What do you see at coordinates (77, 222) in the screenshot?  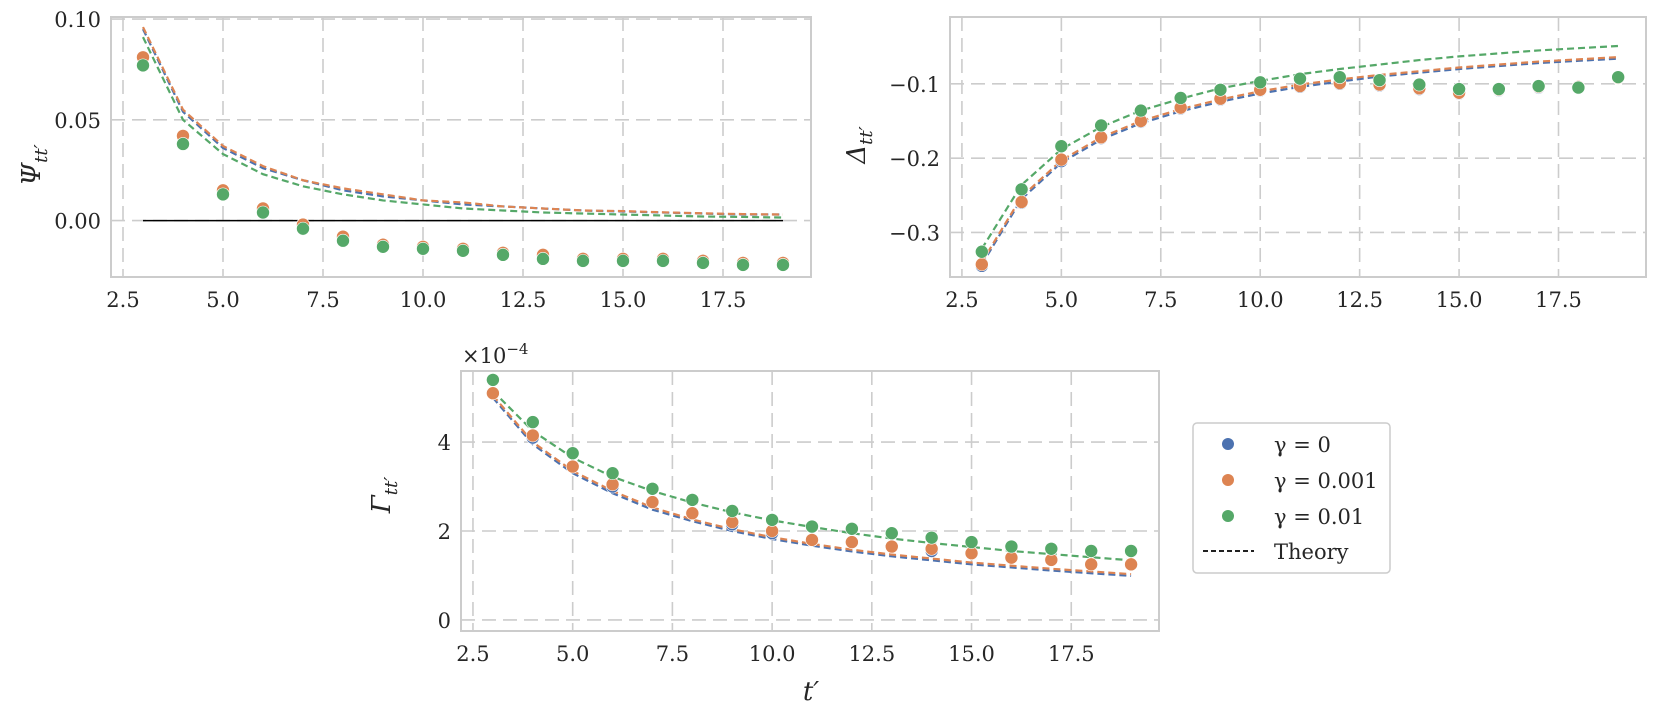 I see `psi-y-tick-label: 0.00` at bounding box center [77, 222].